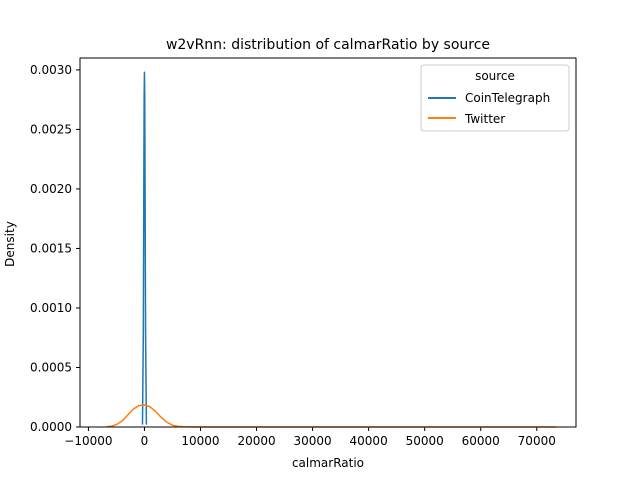 This screenshot has height=480, width=640. What do you see at coordinates (51, 367) in the screenshot?
I see `y-tick-label: 0.0005` at bounding box center [51, 367].